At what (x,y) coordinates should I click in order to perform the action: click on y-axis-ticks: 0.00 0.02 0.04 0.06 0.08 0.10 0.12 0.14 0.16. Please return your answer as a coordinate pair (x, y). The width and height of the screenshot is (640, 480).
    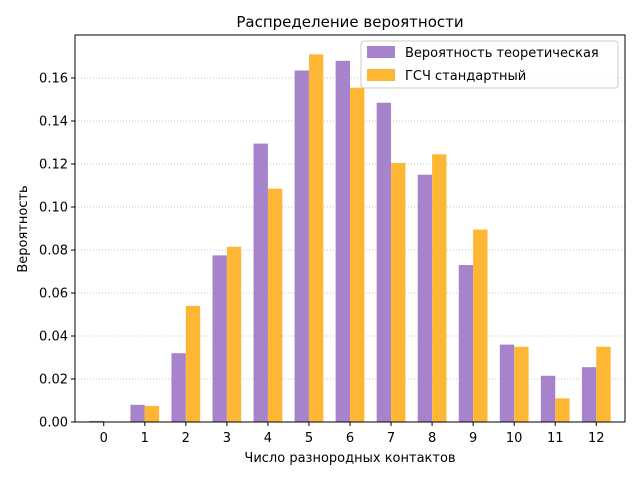
    Looking at the image, I should click on (57, 251).